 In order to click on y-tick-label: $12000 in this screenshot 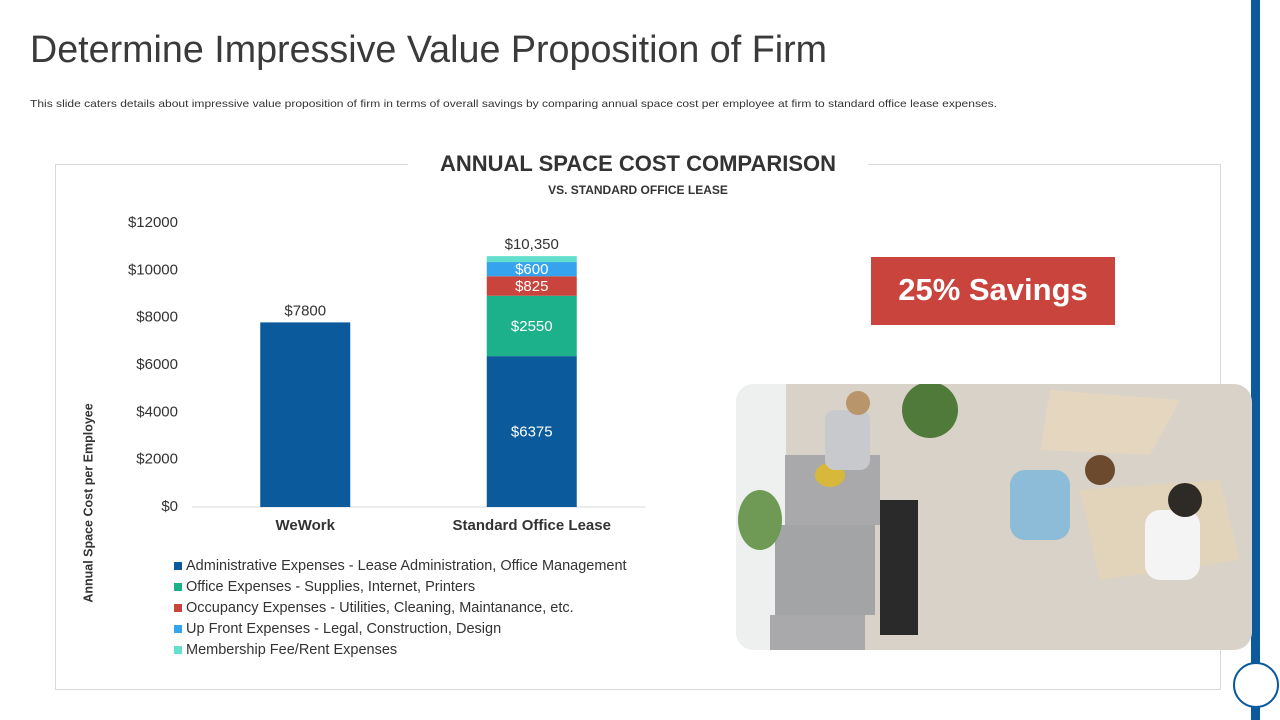, I will do `click(153, 222)`.